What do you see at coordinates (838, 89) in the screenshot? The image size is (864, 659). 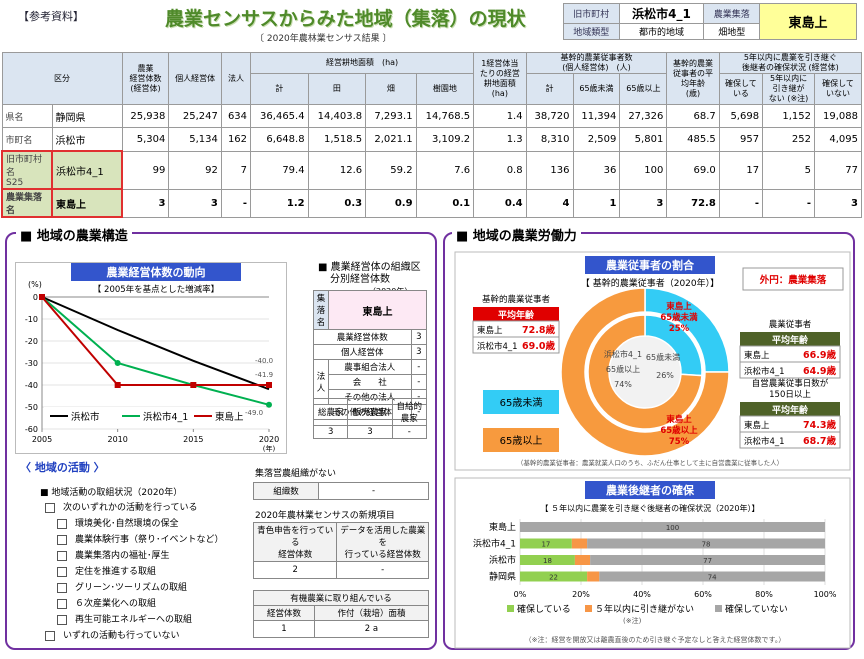 I see `header-cell: 確保して いない` at bounding box center [838, 89].